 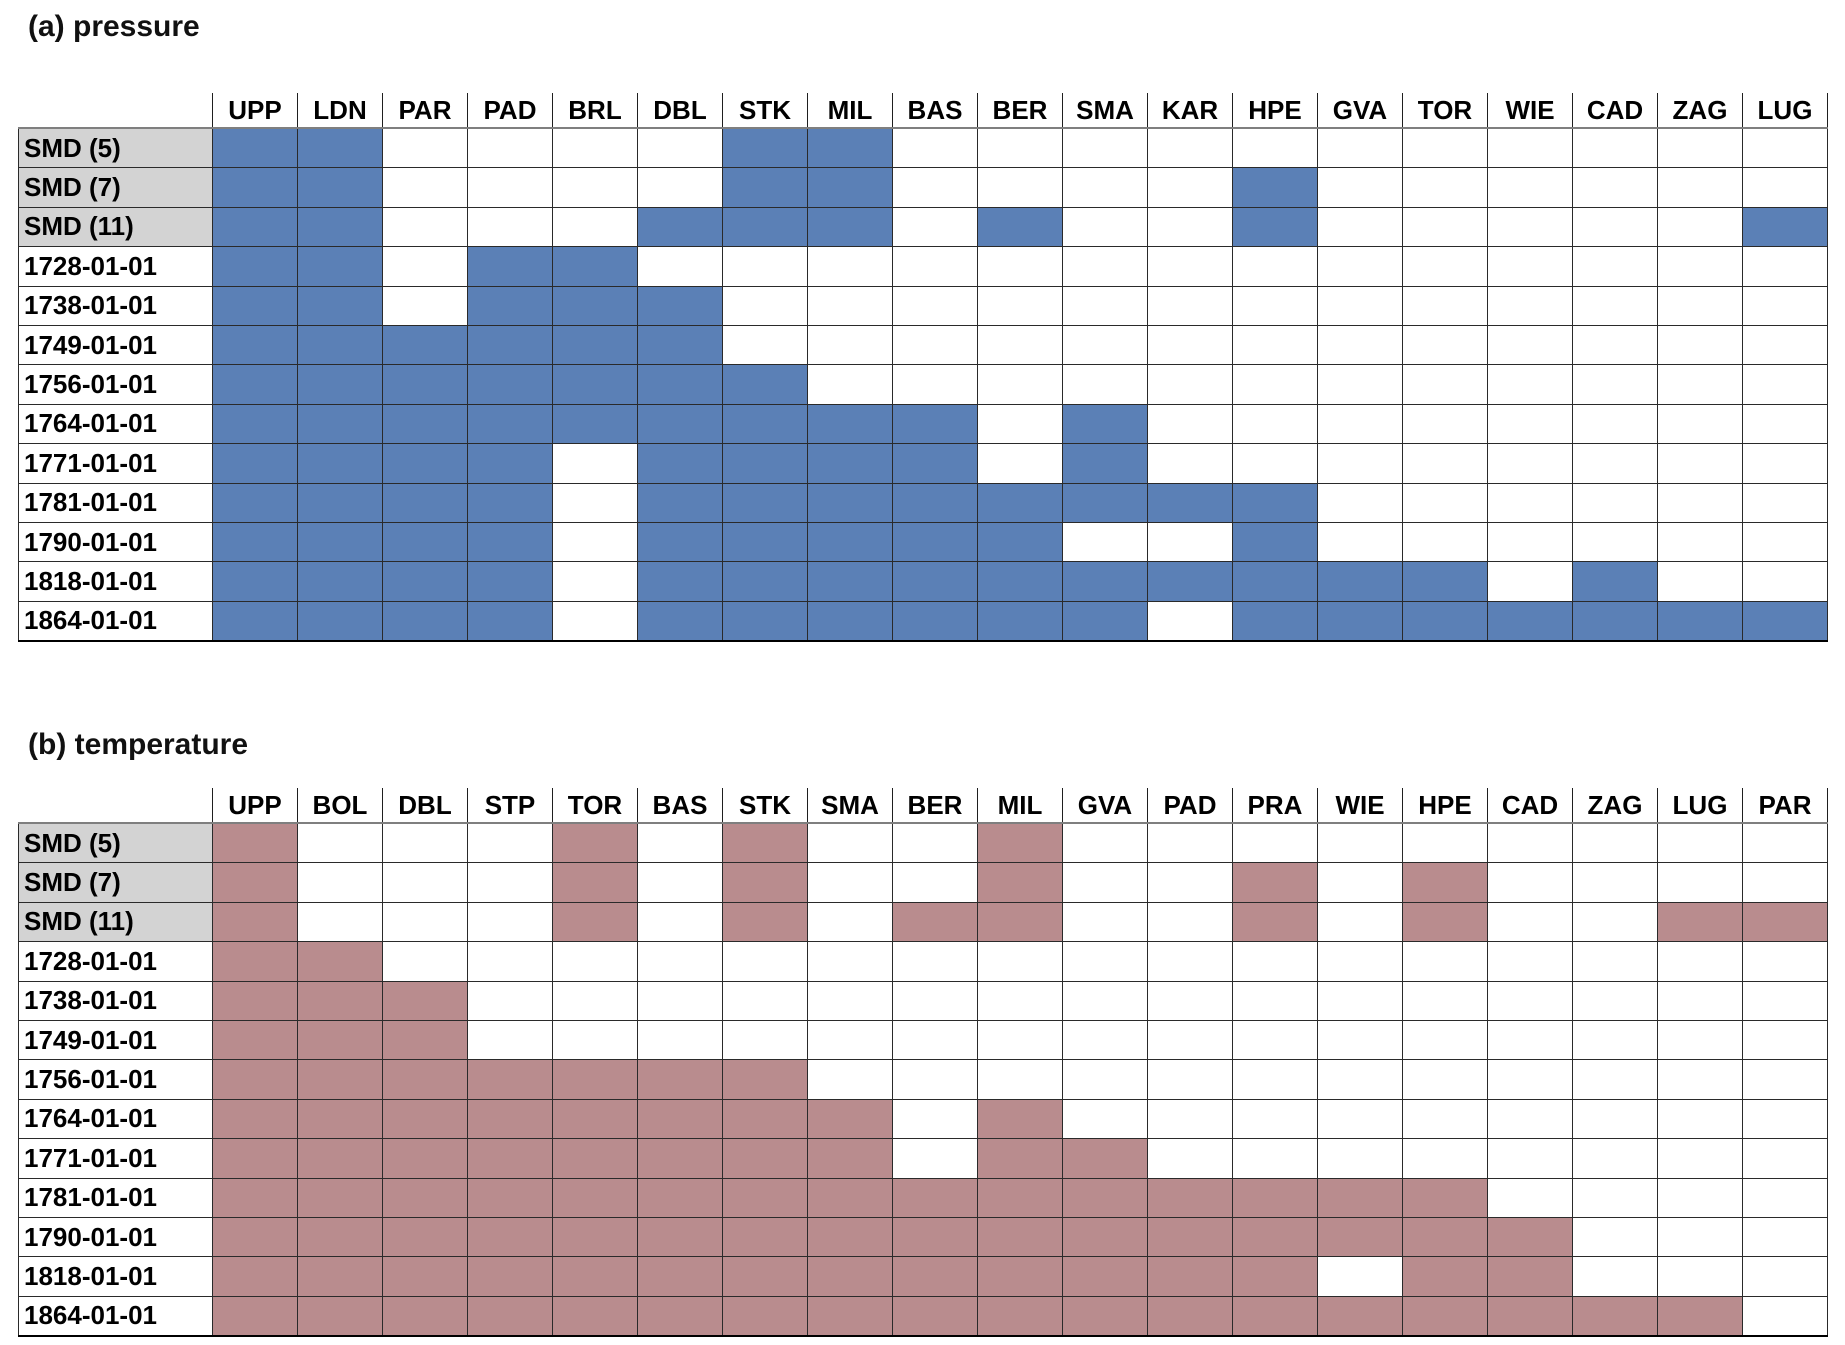 I want to click on matrix-cell-mil-filled, so click(x=1020, y=882).